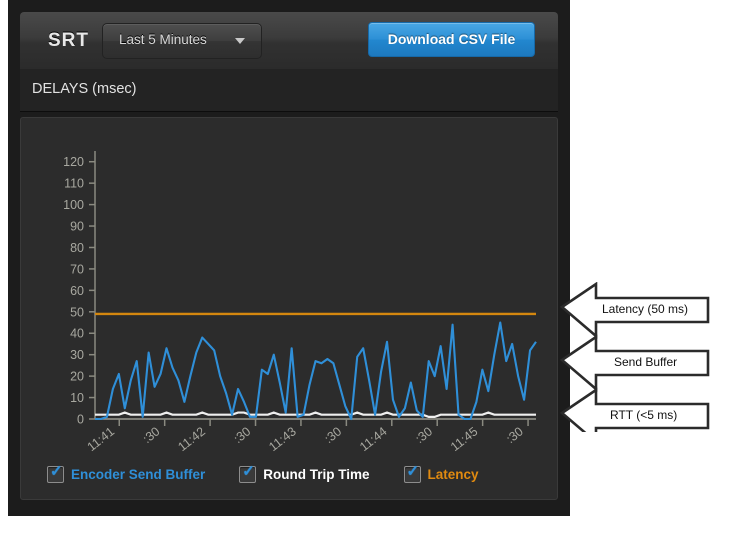 Image resolution: width=730 pixels, height=534 pixels. Describe the element at coordinates (80, 420) in the screenshot. I see `svg-text: 0` at that location.